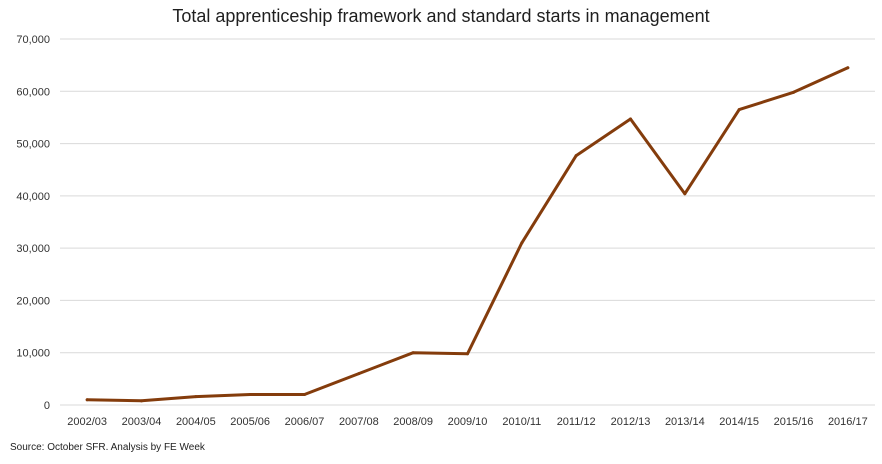  Describe the element at coordinates (33, 40) in the screenshot. I see `y-tick-label: 70,000` at that location.